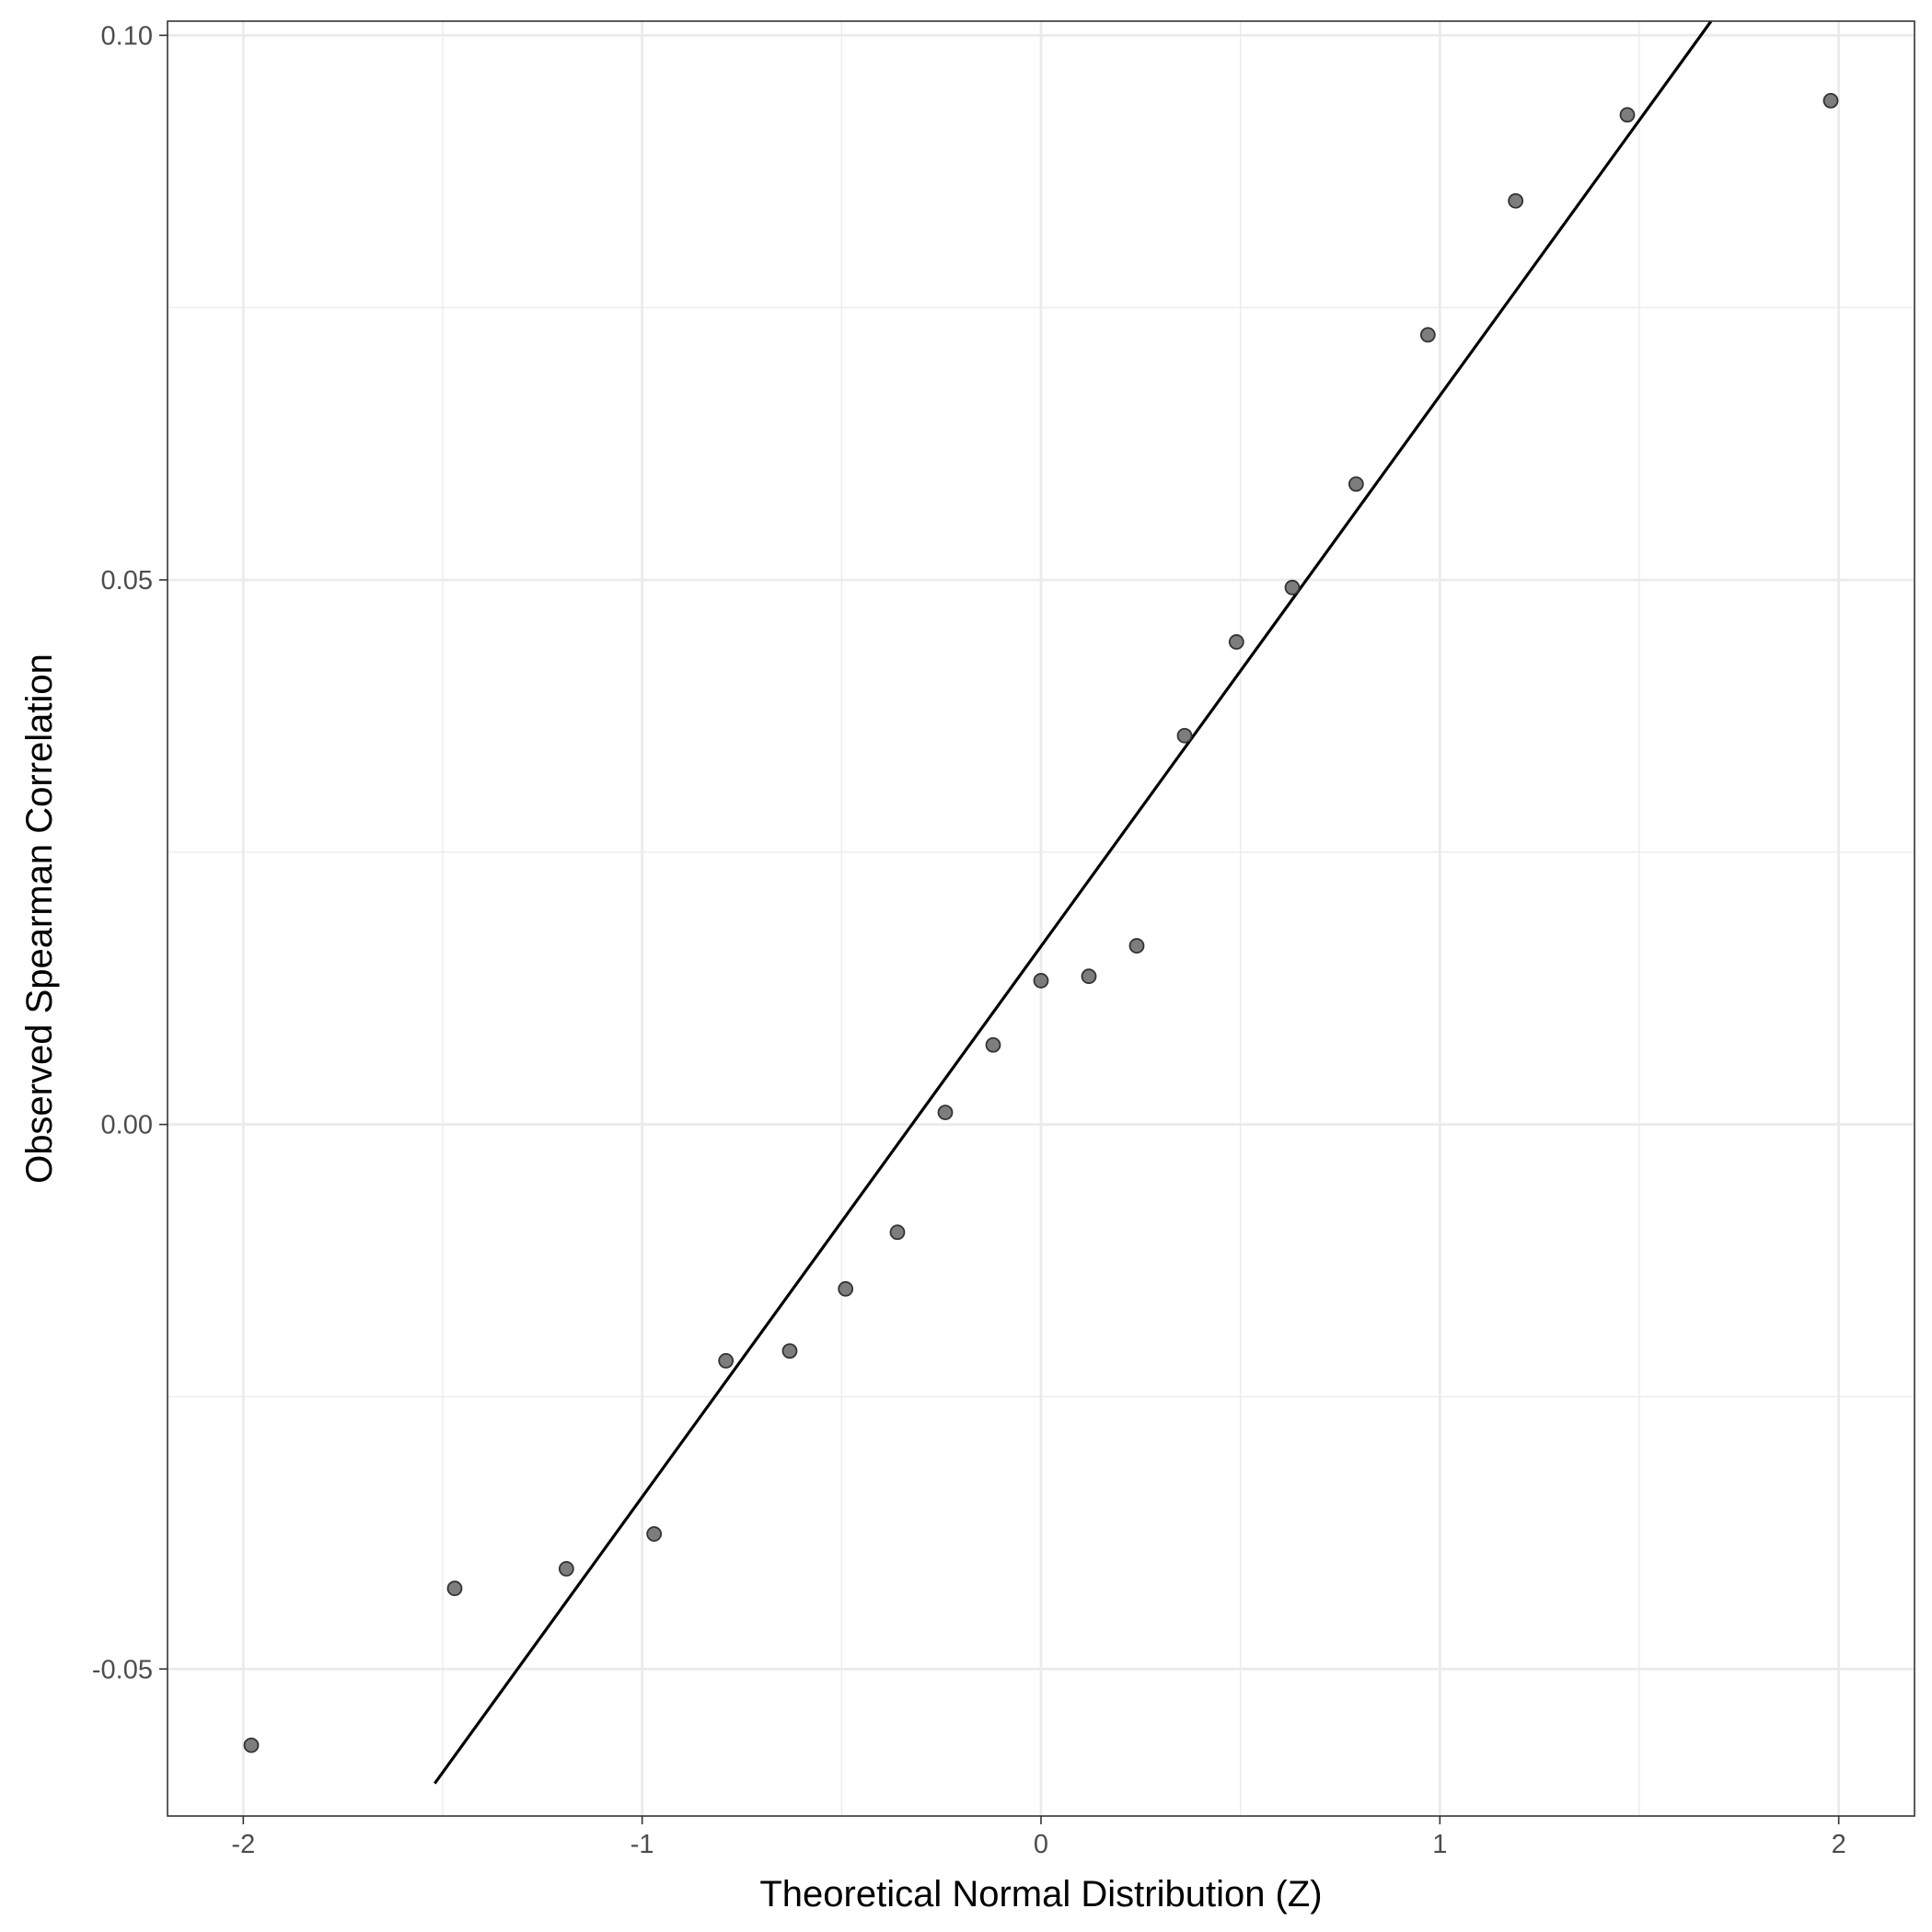 This screenshot has width=1932, height=1932. I want to click on x-axis-title: Theoretical Normal Distribution (Z), so click(1040, 1895).